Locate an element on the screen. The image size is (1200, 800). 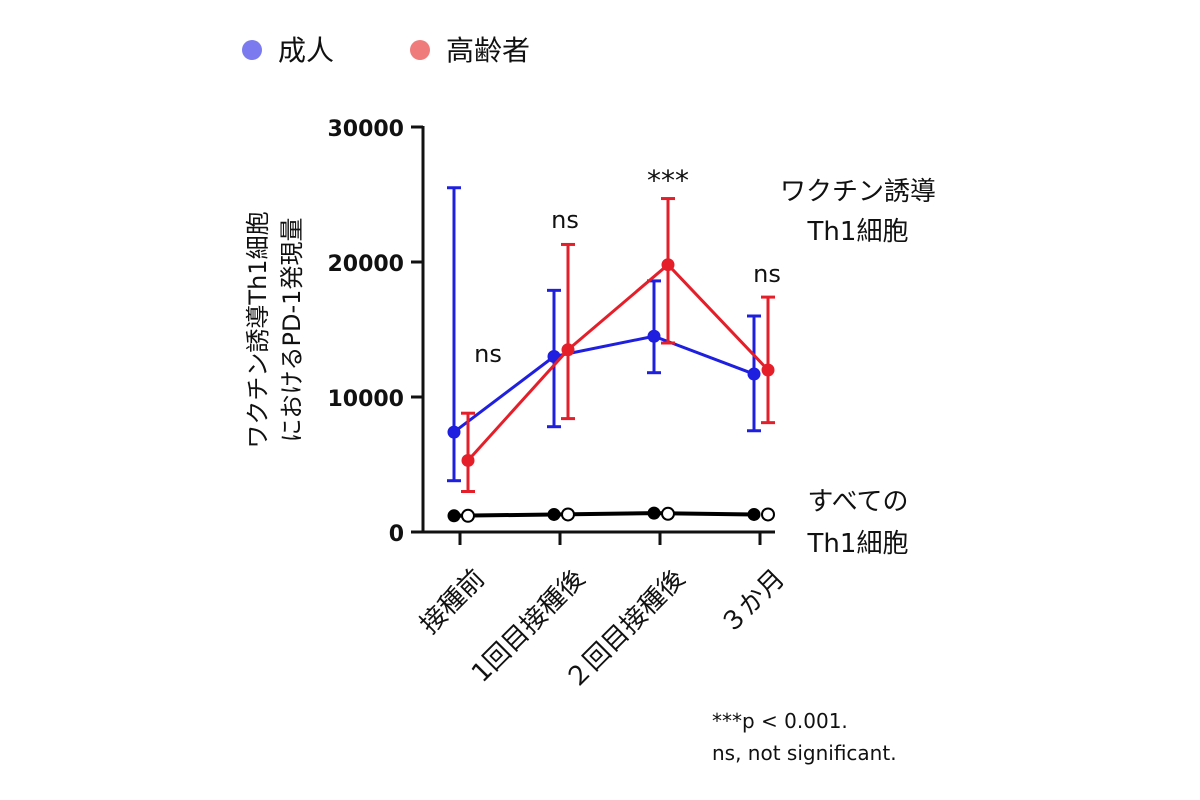
legend-marker-adult is located at coordinates (252, 50).